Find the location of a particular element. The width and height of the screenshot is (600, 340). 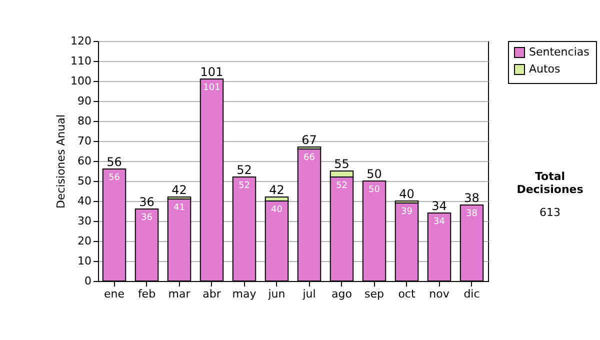

text: 613 is located at coordinates (550, 212).